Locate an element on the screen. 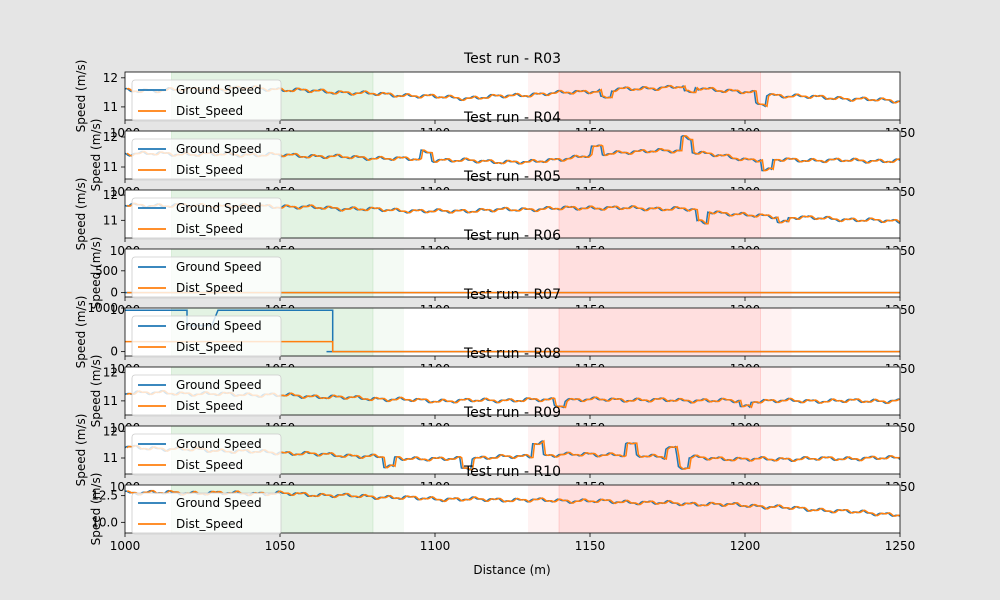 This screenshot has height=600, width=1000. subplot-title: Test run - R04 is located at coordinates (512, 118).